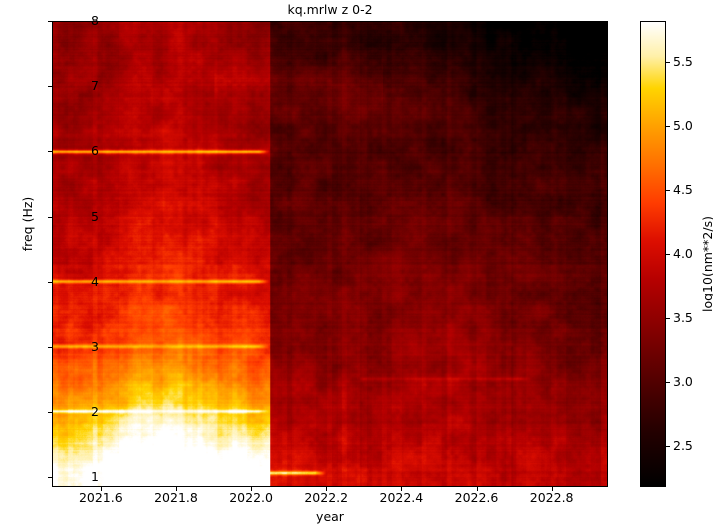 Image resolution: width=713 pixels, height=531 pixels. Describe the element at coordinates (683, 125) in the screenshot. I see `colorbar-tick-label: 5.0` at that location.